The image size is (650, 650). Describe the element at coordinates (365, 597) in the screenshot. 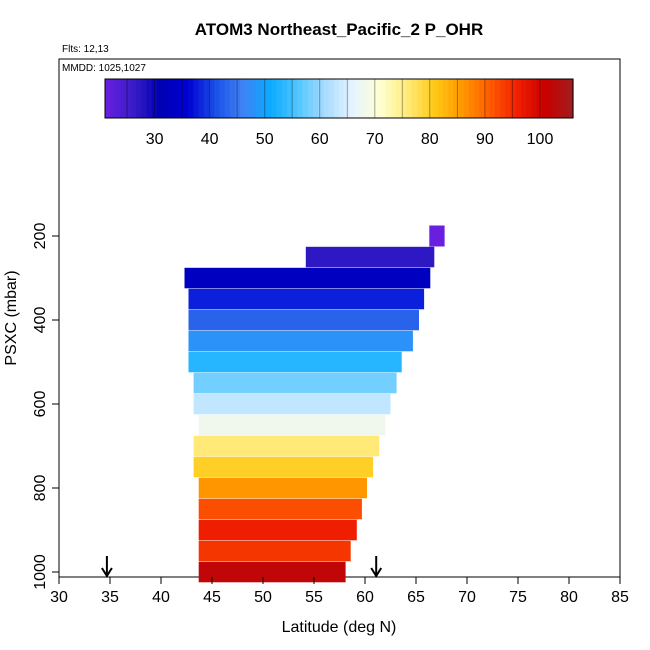

I see `x-tick-label: 60` at that location.